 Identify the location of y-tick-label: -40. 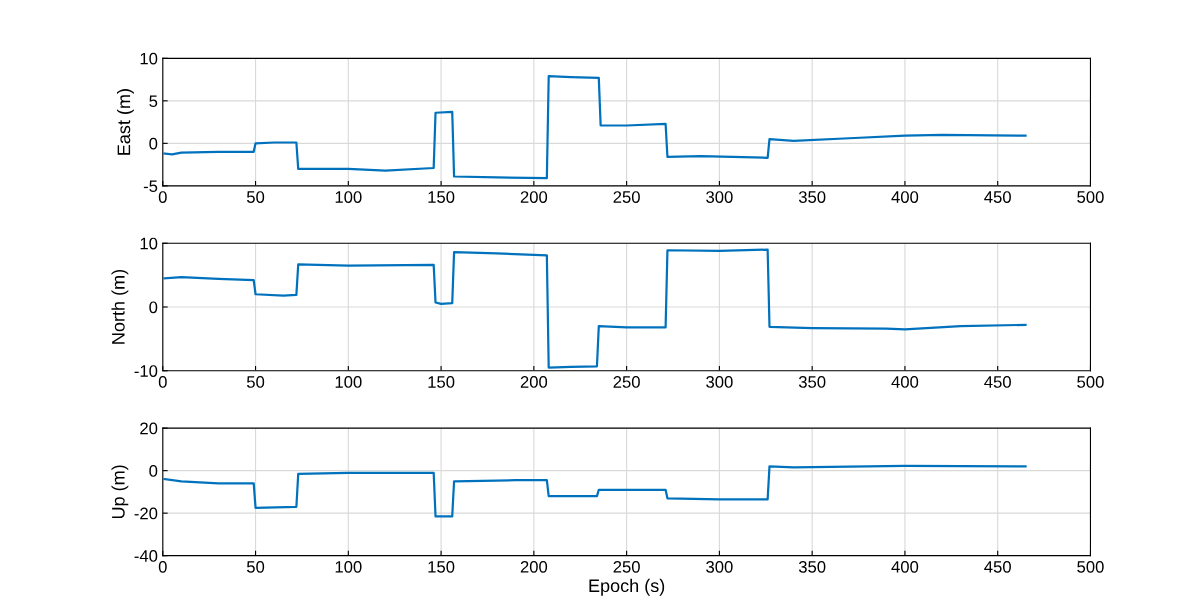
(146, 556).